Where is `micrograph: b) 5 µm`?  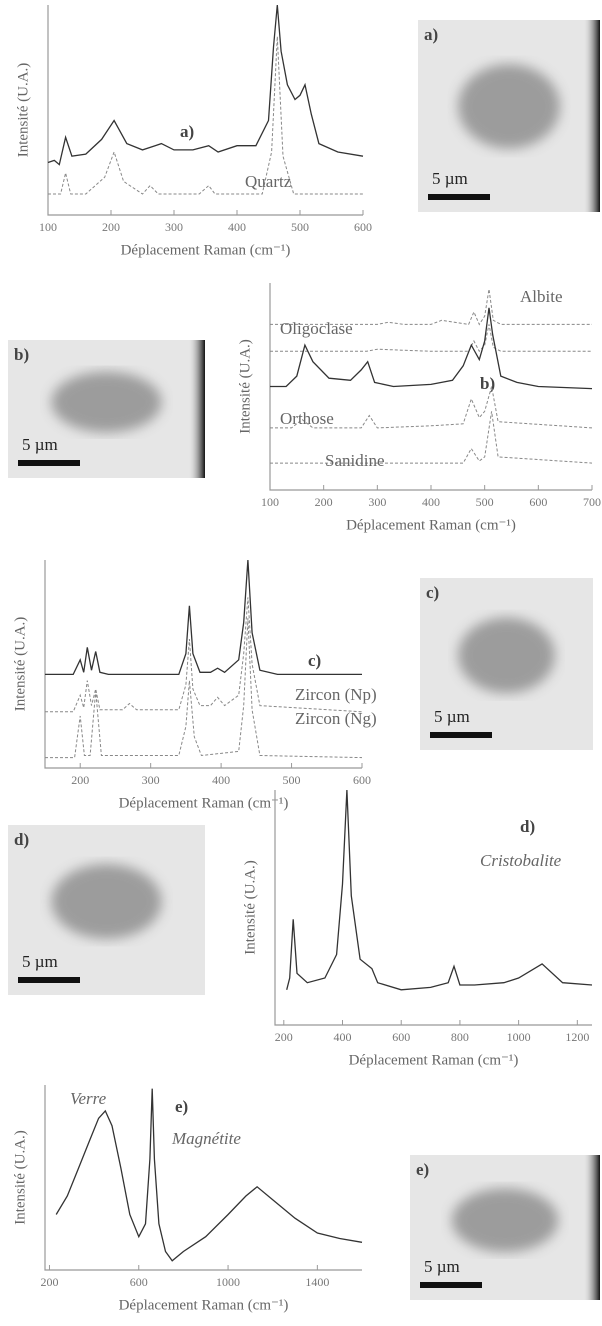 micrograph: b) 5 µm is located at coordinates (106, 409).